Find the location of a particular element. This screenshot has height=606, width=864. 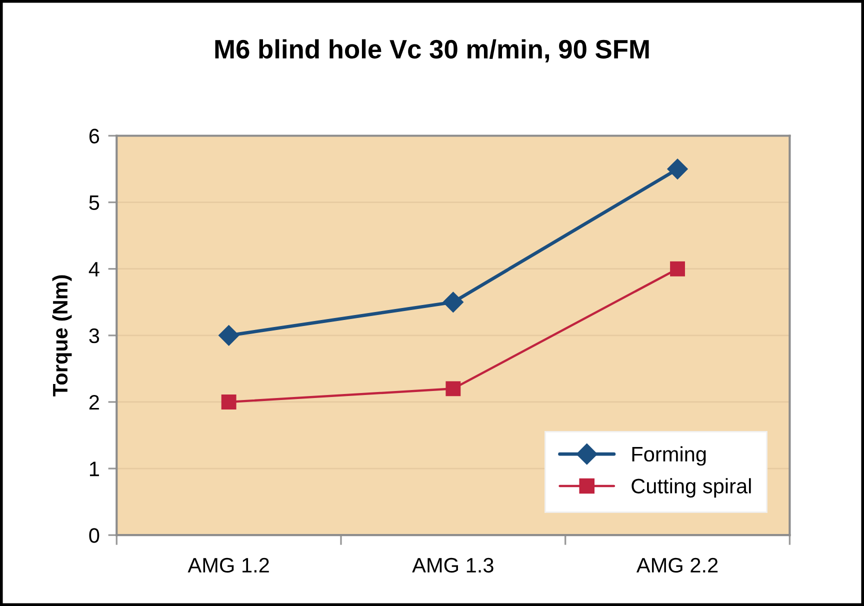

x-tick-label: AMG 1.3 is located at coordinates (453, 565).